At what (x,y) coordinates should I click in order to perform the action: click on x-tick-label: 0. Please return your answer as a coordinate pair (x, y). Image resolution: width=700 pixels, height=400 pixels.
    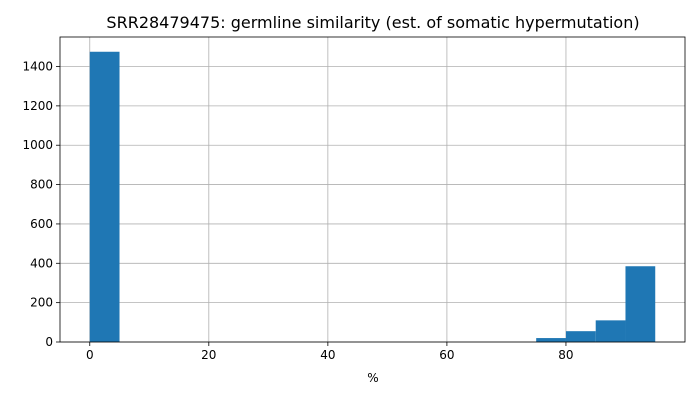
    Looking at the image, I should click on (90, 355).